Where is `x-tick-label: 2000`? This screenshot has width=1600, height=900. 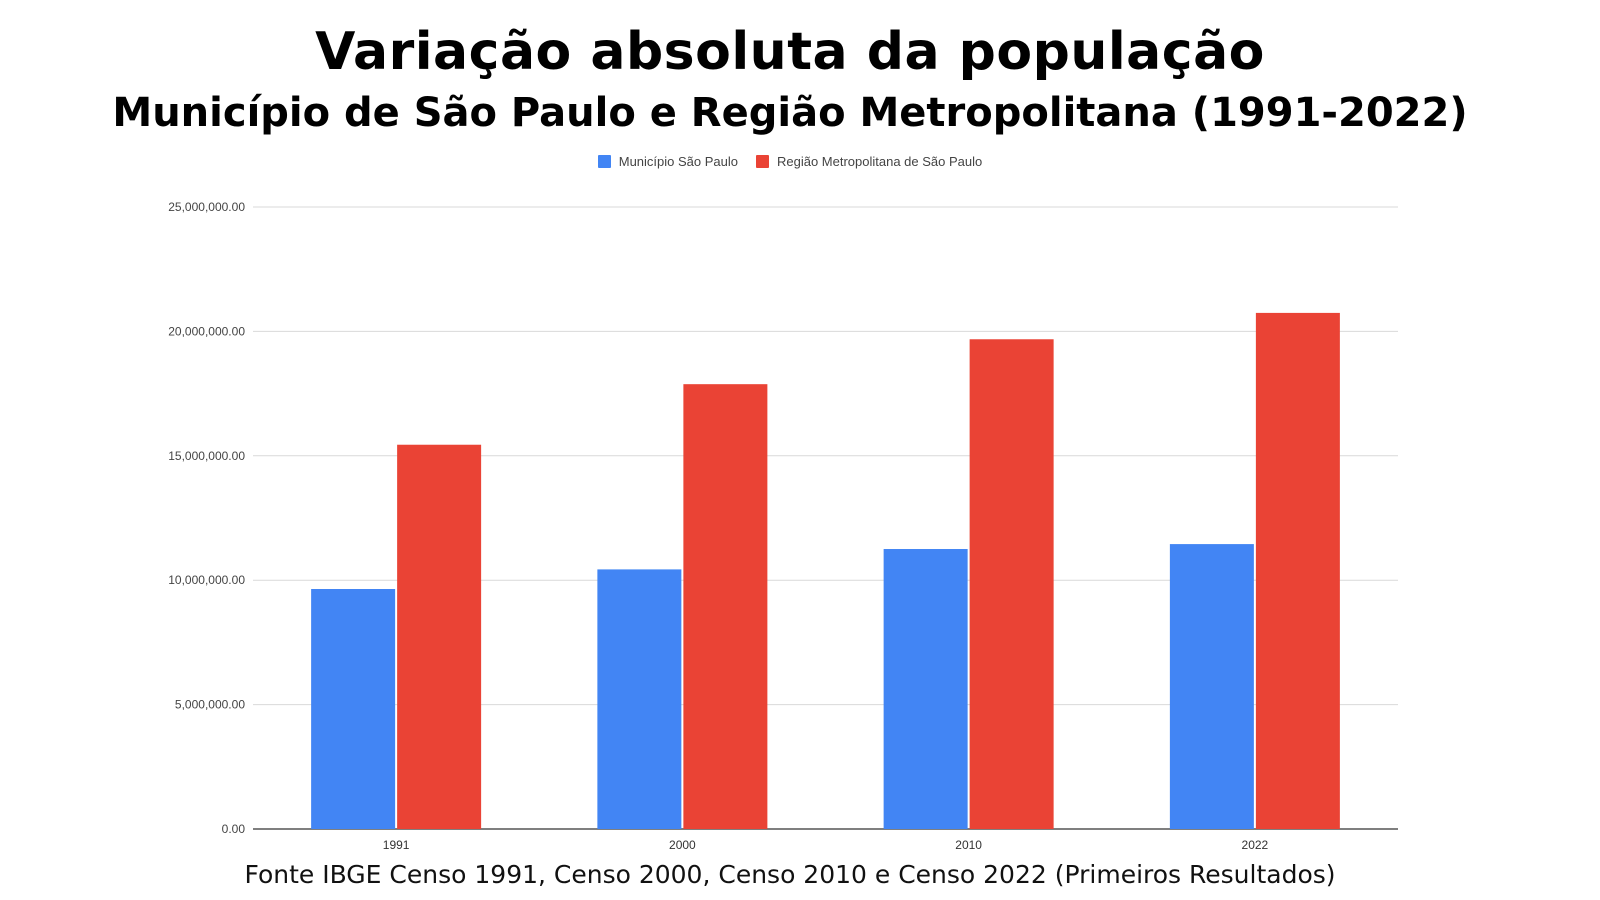 x-tick-label: 2000 is located at coordinates (682, 845).